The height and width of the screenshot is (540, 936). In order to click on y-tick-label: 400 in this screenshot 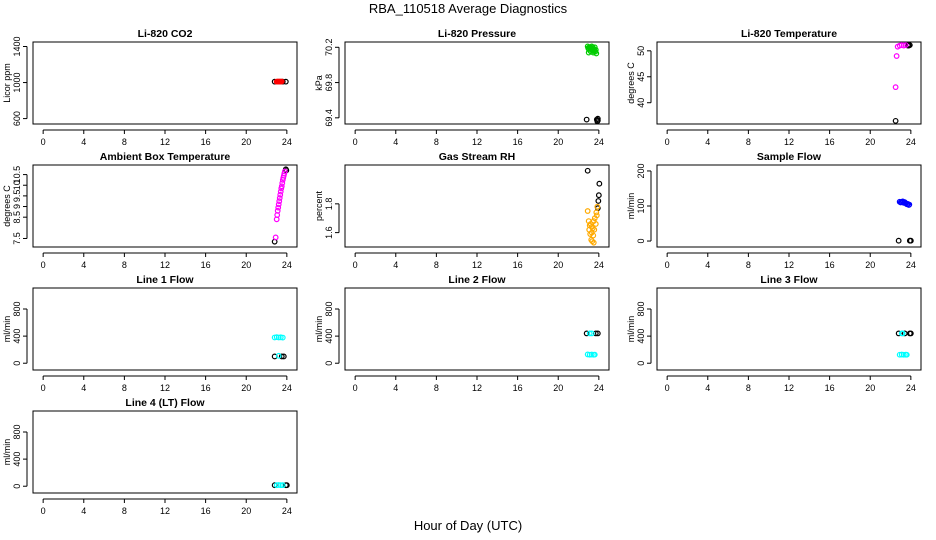, I will do `click(17, 459)`.